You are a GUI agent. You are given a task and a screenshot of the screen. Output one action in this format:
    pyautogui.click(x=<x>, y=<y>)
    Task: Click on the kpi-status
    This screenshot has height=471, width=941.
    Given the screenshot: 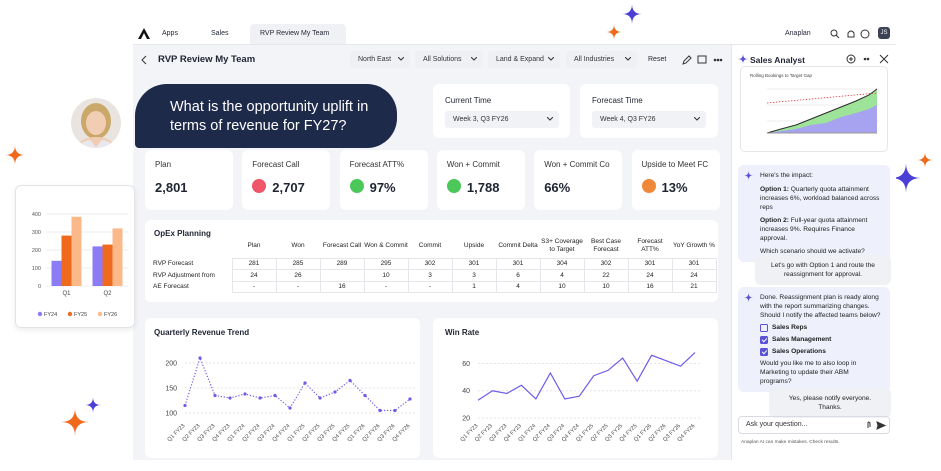 What is the action you would take?
    pyautogui.click(x=259, y=186)
    